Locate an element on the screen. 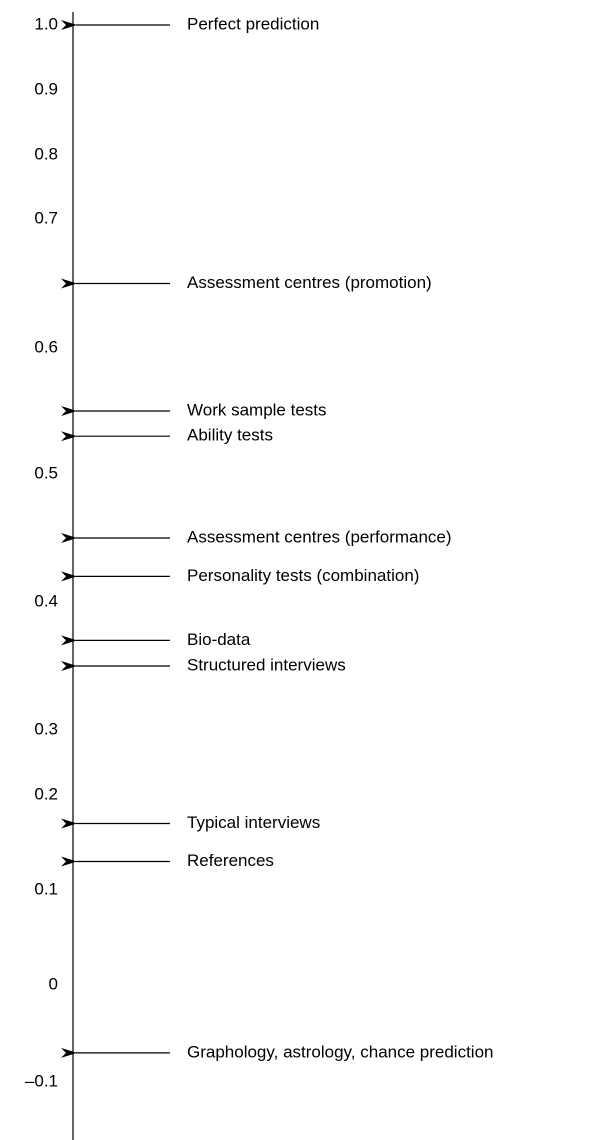 The width and height of the screenshot is (595, 1140). y-tick-label: 0.1 is located at coordinates (46, 888).